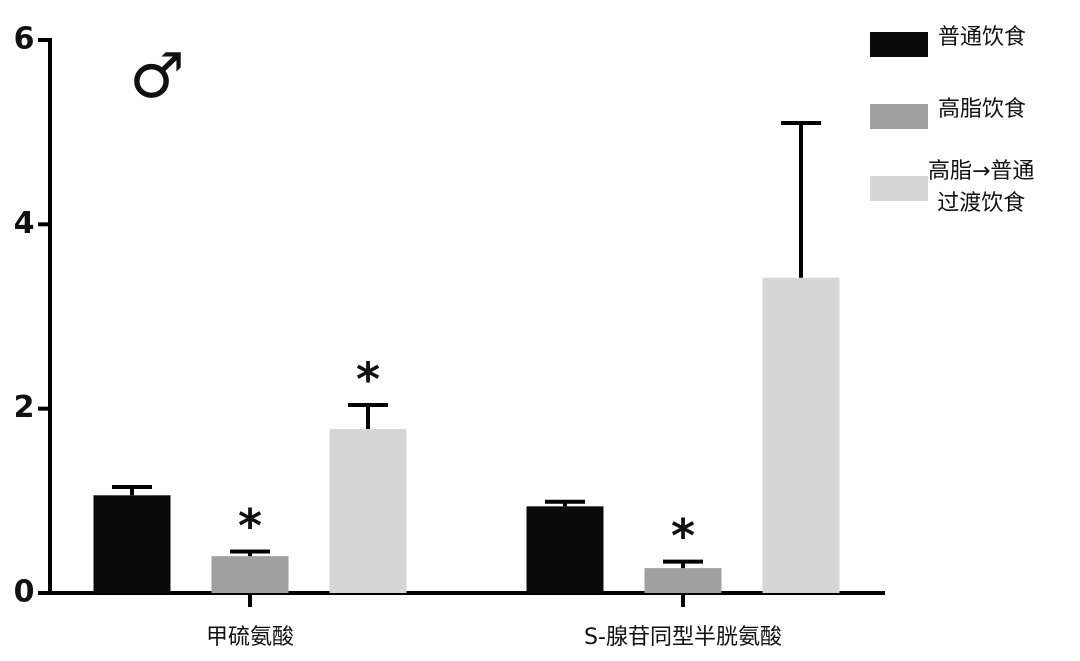 The height and width of the screenshot is (661, 1080). I want to click on y-tick-label: 6, so click(24, 39).